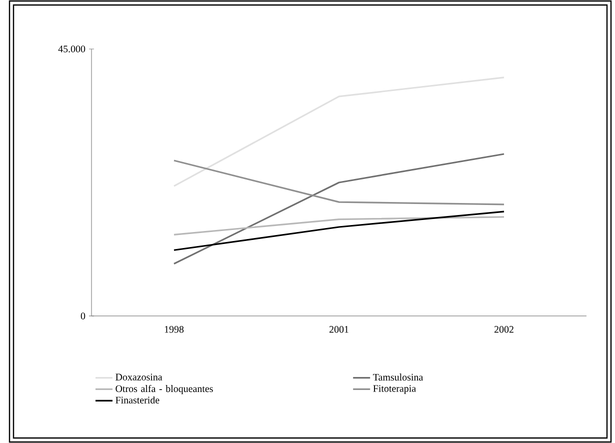 The image size is (615, 443). What do you see at coordinates (338, 329) in the screenshot?
I see `x-tick-label: 2001` at bounding box center [338, 329].